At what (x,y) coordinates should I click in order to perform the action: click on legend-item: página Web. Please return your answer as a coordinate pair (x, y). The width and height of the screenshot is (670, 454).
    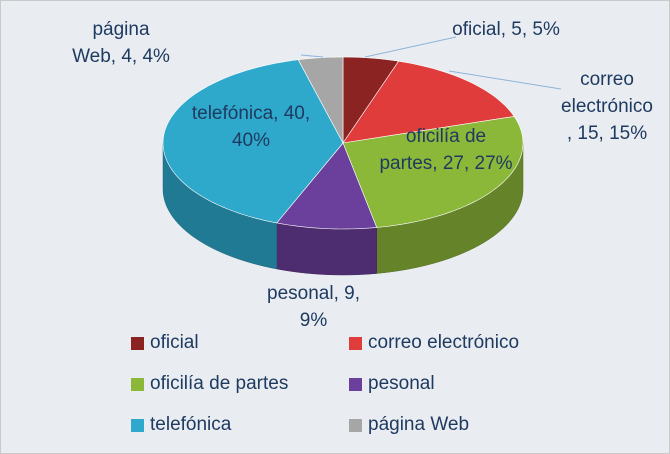
    Looking at the image, I should click on (459, 425).